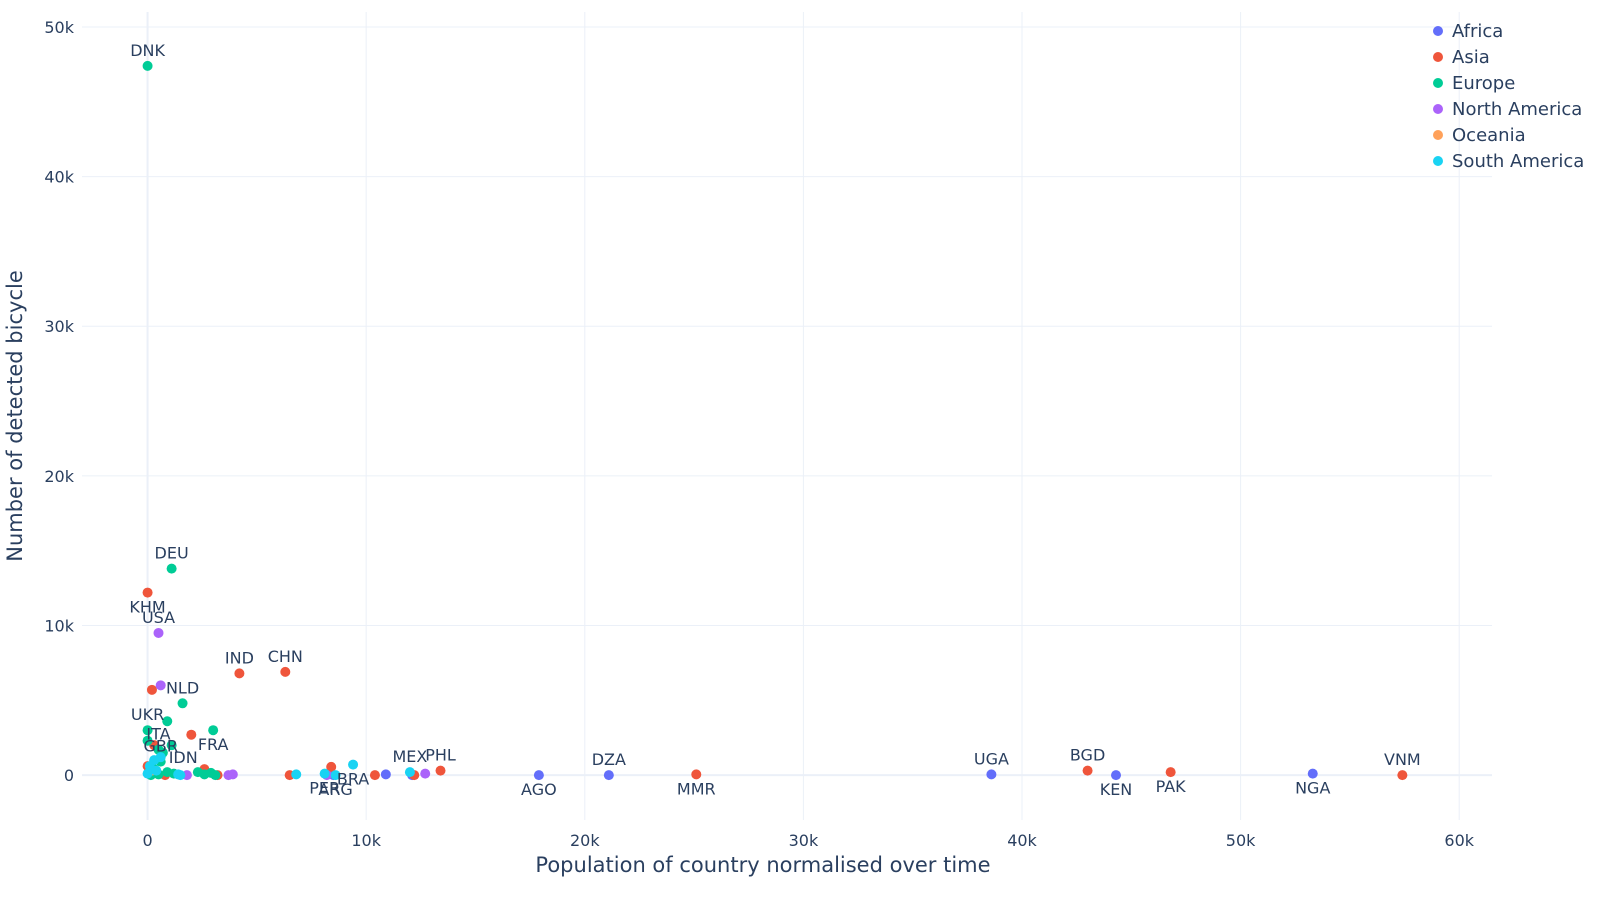  What do you see at coordinates (1517, 109) in the screenshot?
I see `legend-label: North America` at bounding box center [1517, 109].